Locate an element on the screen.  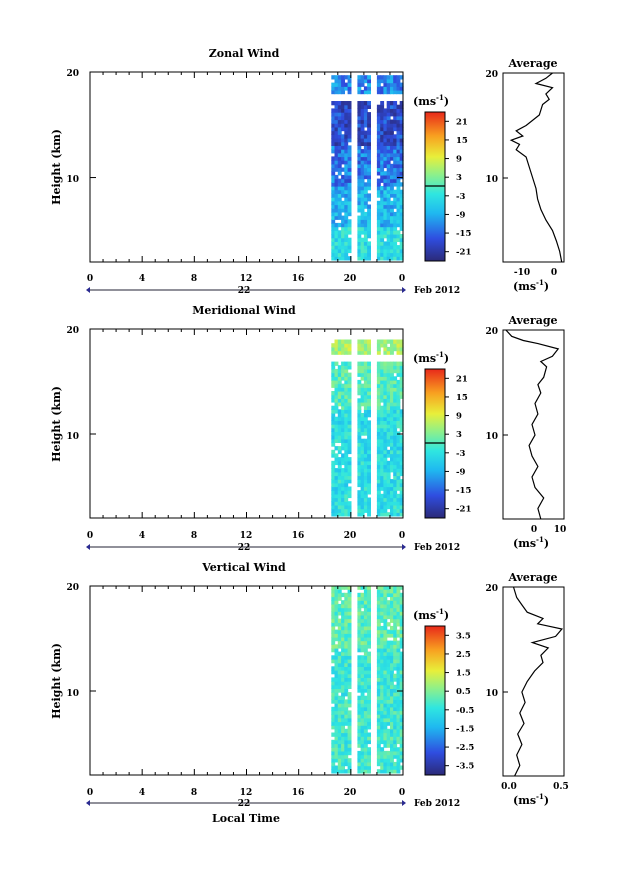
colorbar-tick-label: -15 is located at coordinates (463, 234).